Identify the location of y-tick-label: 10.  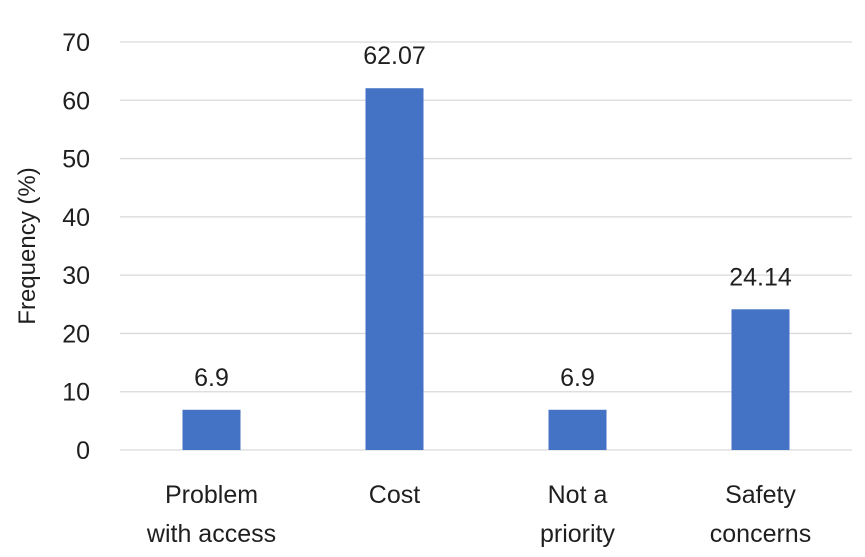
(76, 393).